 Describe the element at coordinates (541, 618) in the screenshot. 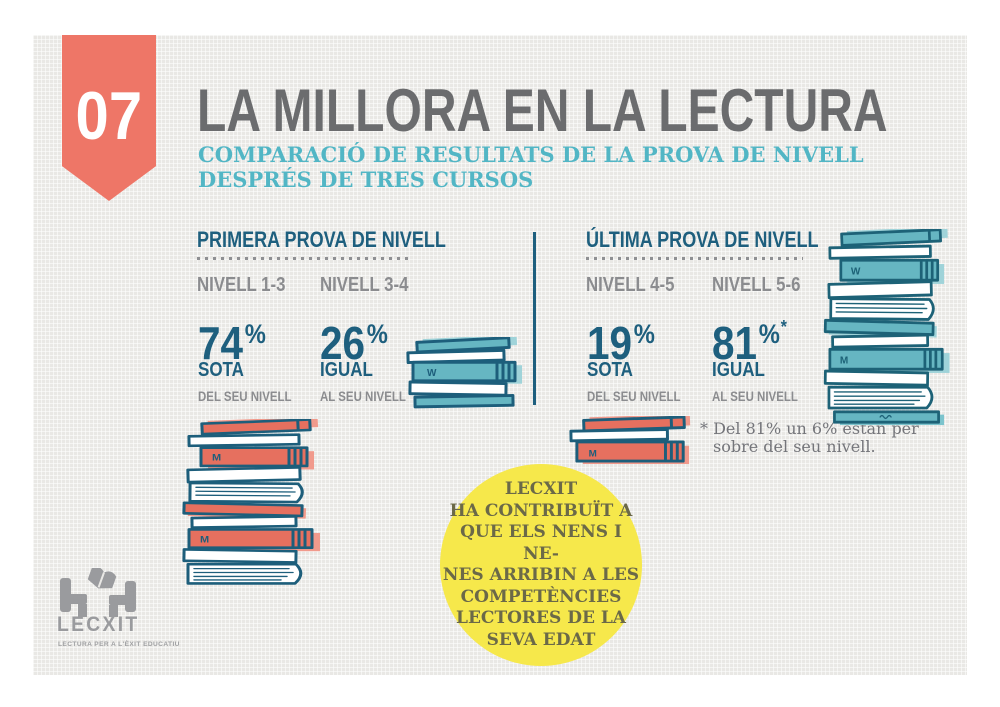

I see `highlight-line-6: LECTORES DE LA` at that location.